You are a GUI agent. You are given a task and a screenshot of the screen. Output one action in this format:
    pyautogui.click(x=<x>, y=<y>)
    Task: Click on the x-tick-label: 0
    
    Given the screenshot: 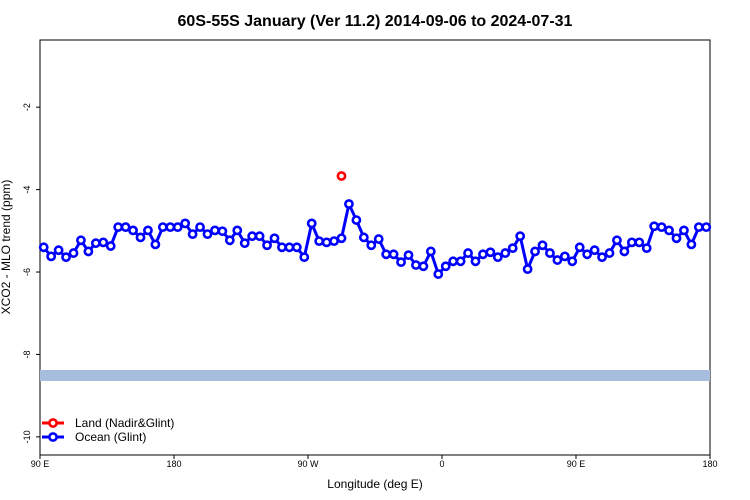 What is the action you would take?
    pyautogui.click(x=441, y=464)
    